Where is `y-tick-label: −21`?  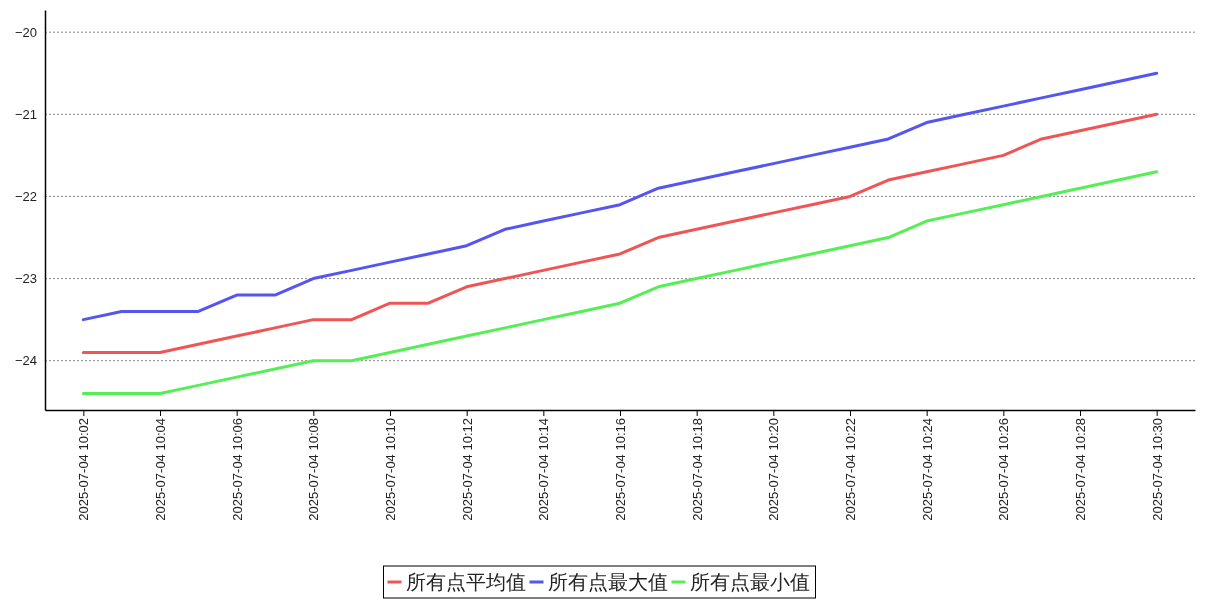
y-tick-label: −21 is located at coordinates (25, 114).